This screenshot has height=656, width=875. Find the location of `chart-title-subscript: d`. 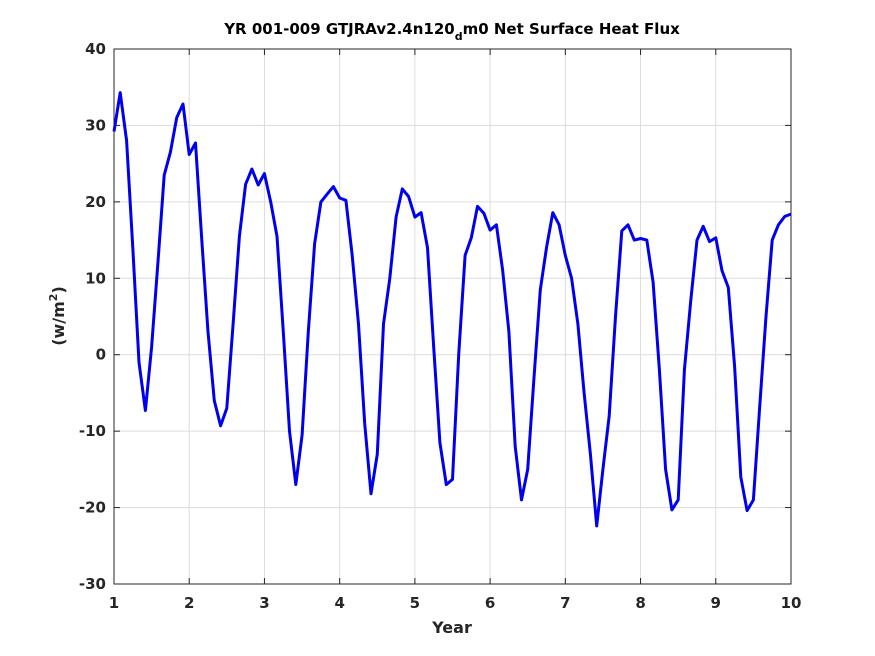

chart-title-subscript: d is located at coordinates (459, 36).